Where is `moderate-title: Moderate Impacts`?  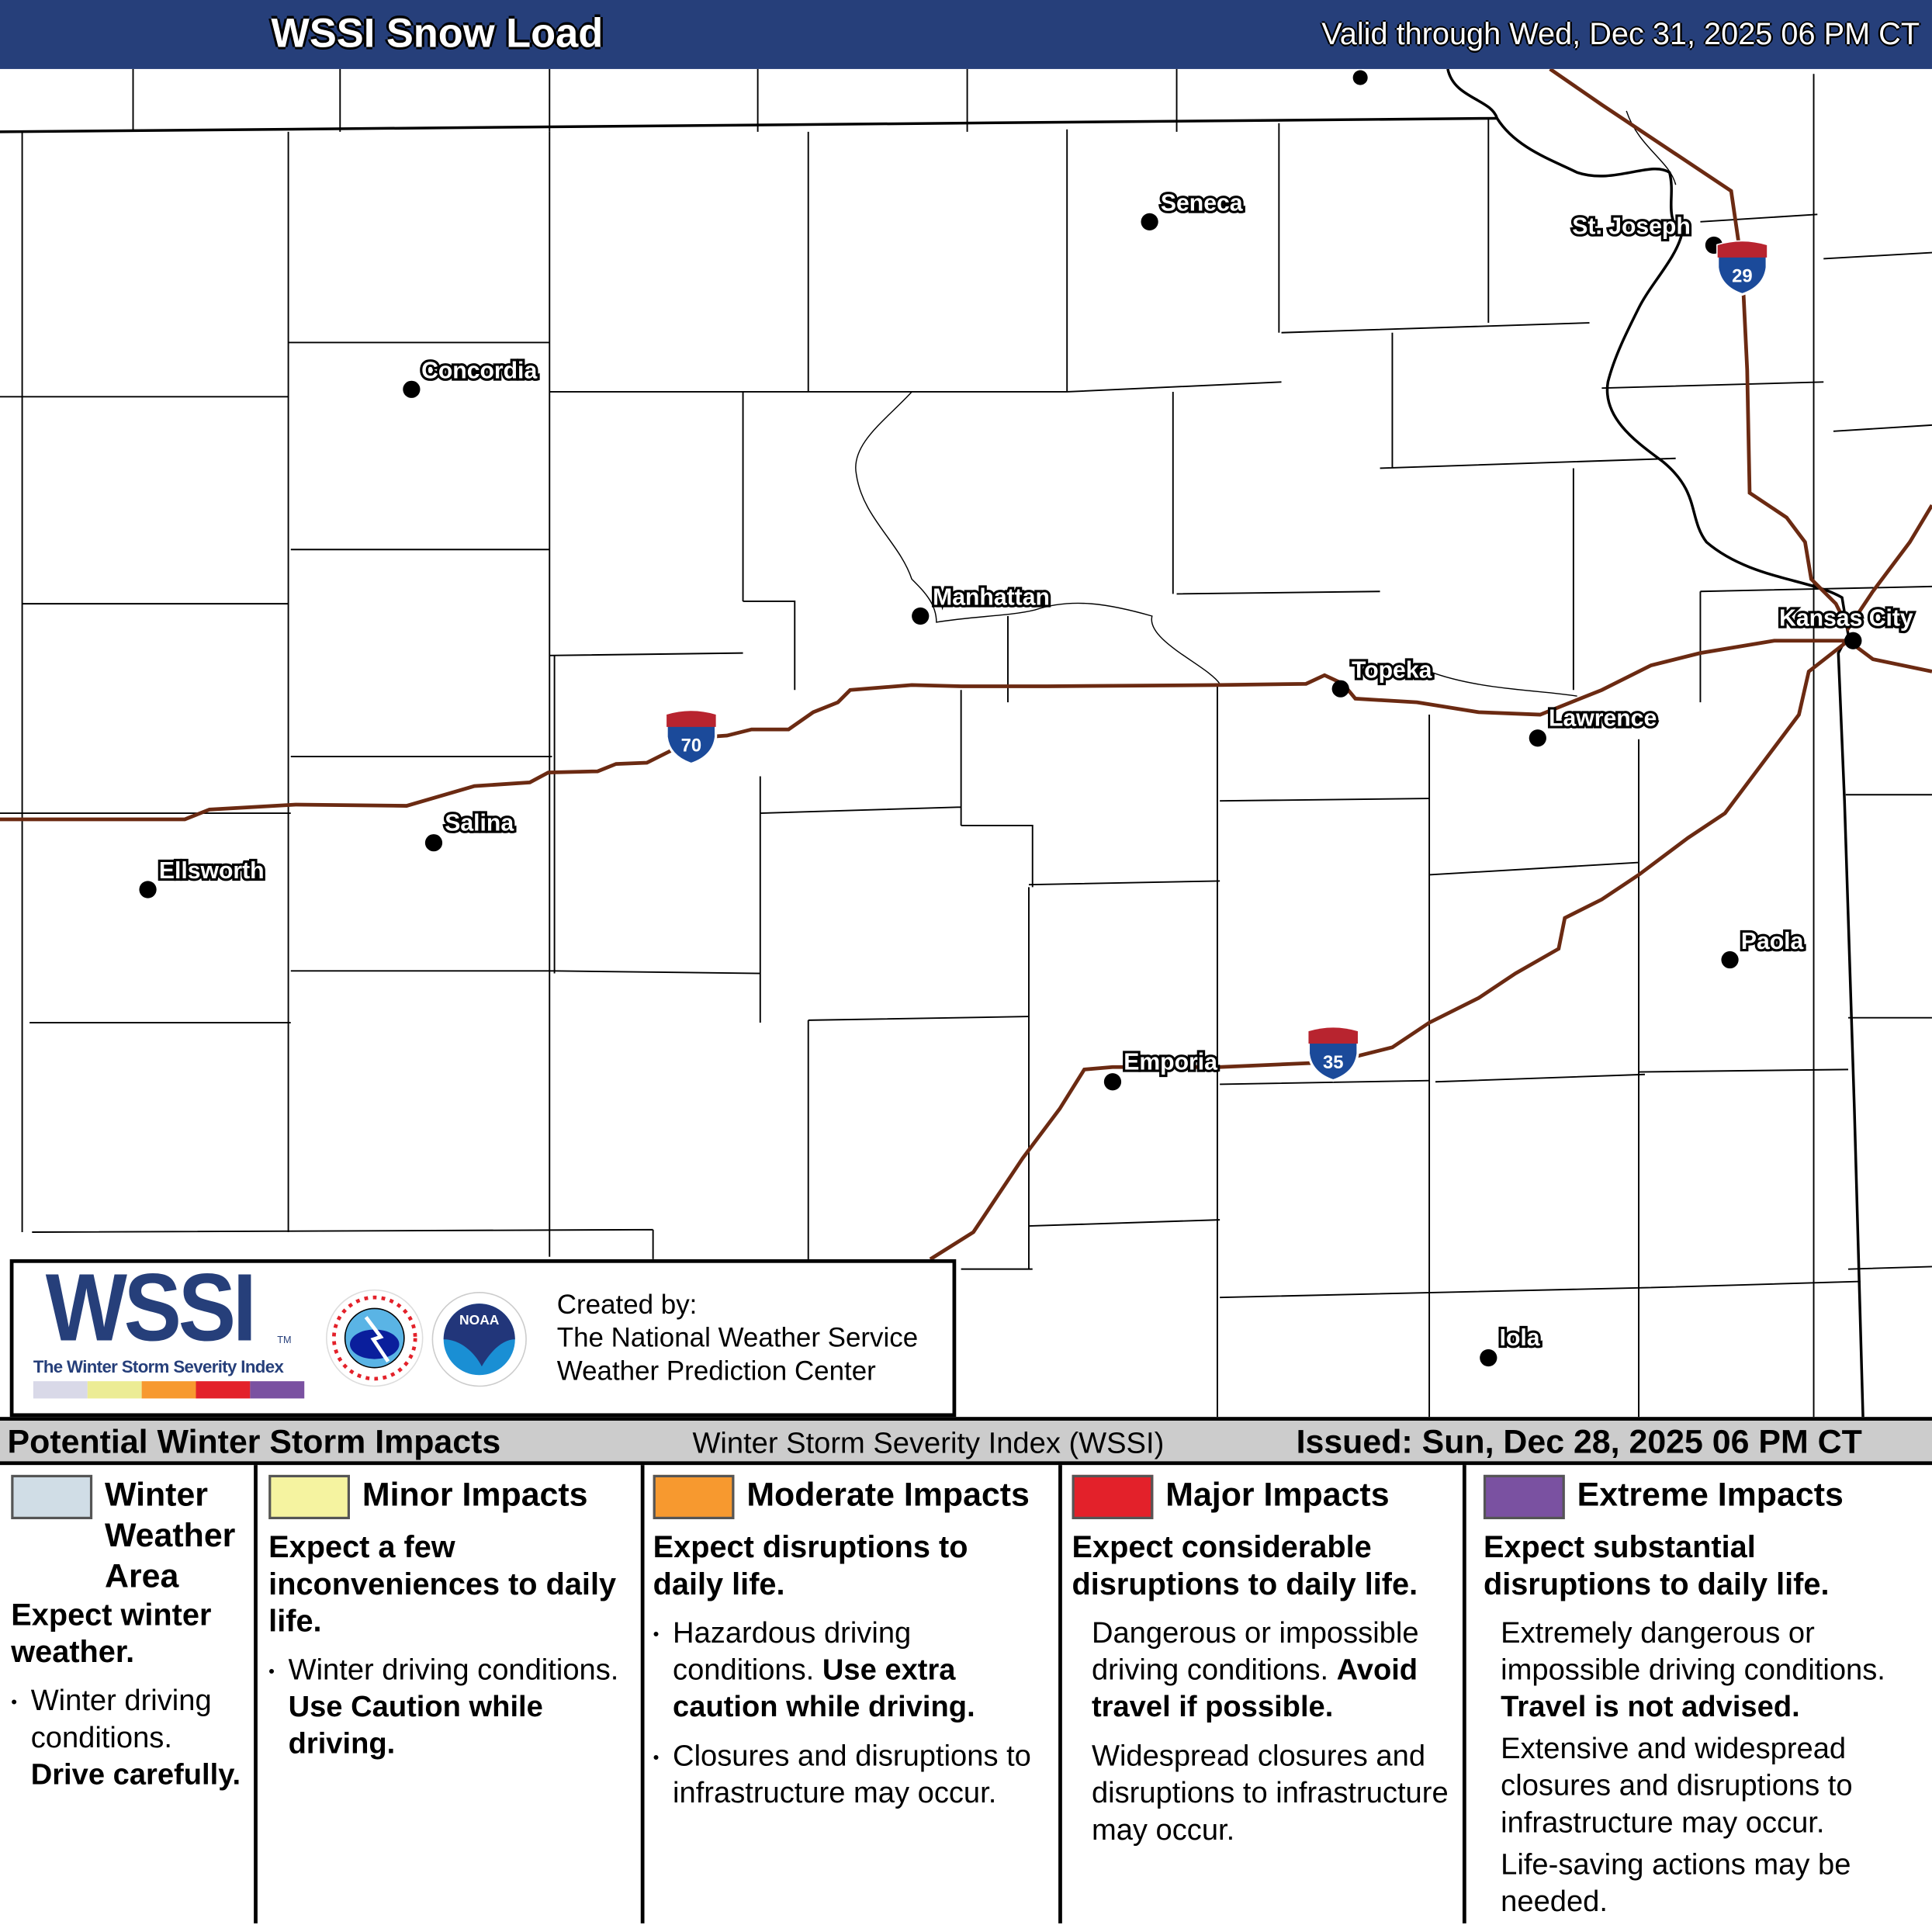 moderate-title: Moderate Impacts is located at coordinates (888, 1495).